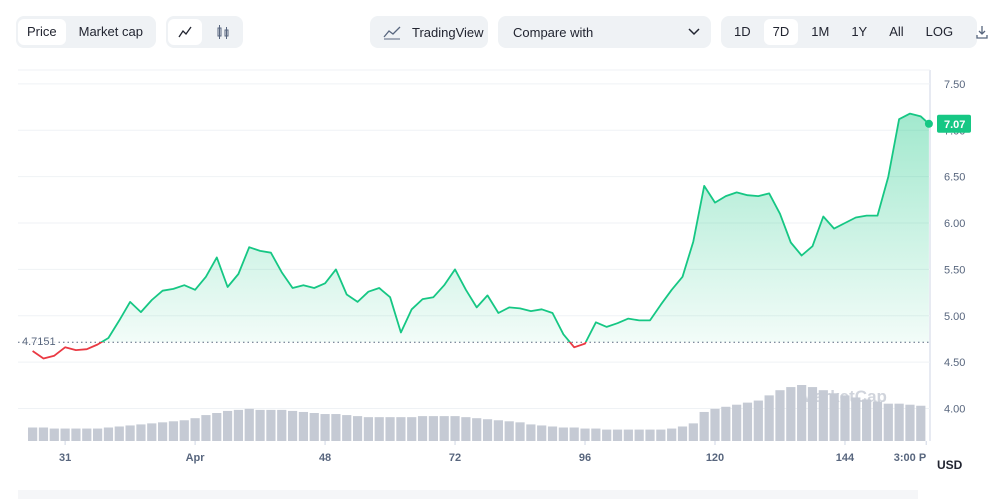  What do you see at coordinates (223, 32) in the screenshot?
I see `candle-chart-button` at bounding box center [223, 32].